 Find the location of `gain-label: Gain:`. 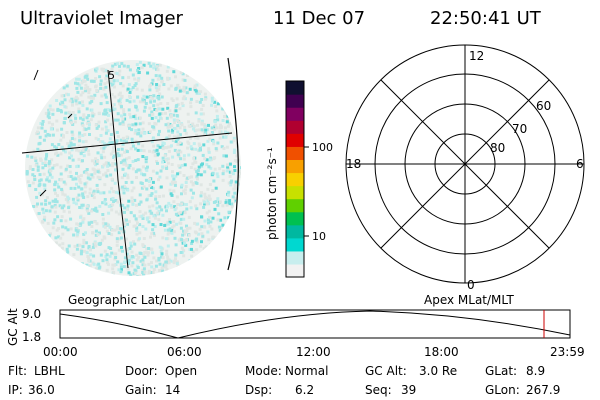

gain-label: Gain: is located at coordinates (141, 390).